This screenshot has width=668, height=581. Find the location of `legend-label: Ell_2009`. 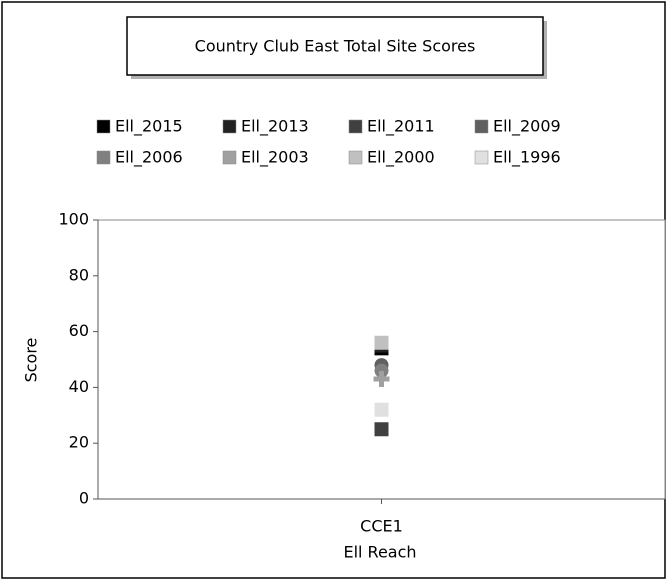

legend-label: Ell_2009 is located at coordinates (527, 127).